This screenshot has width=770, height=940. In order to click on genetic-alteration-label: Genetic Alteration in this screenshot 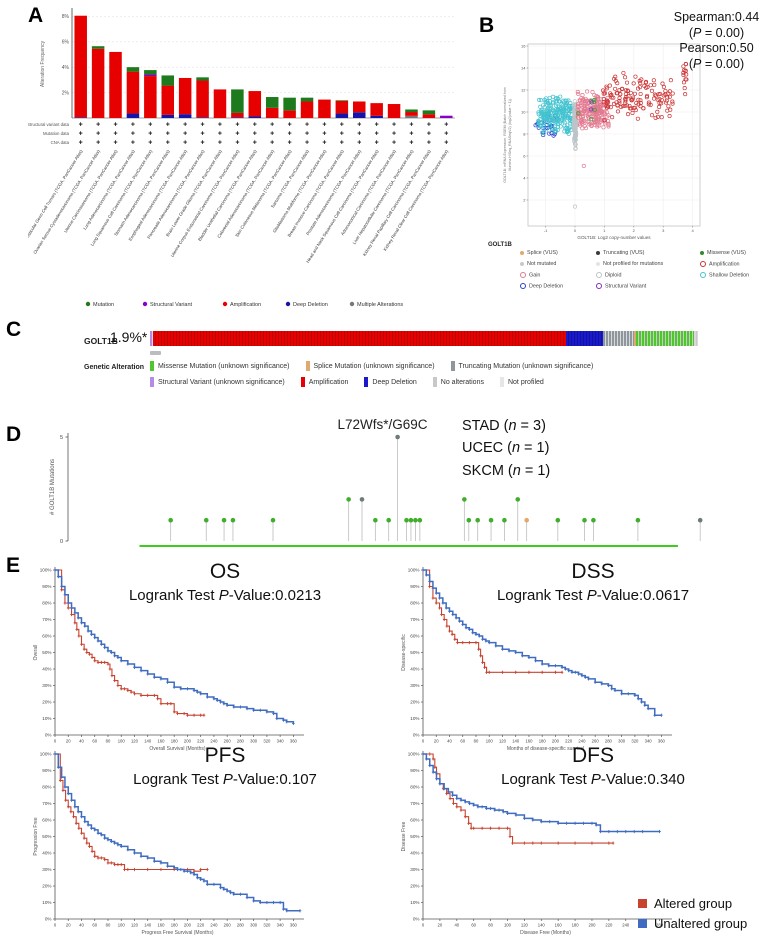, I will do `click(114, 367)`.